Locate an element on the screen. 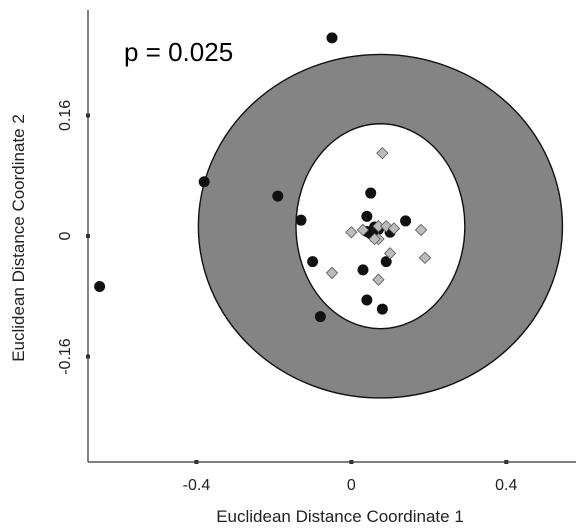 This screenshot has width=576, height=529. x-tick-label: -0.4 is located at coordinates (197, 485).